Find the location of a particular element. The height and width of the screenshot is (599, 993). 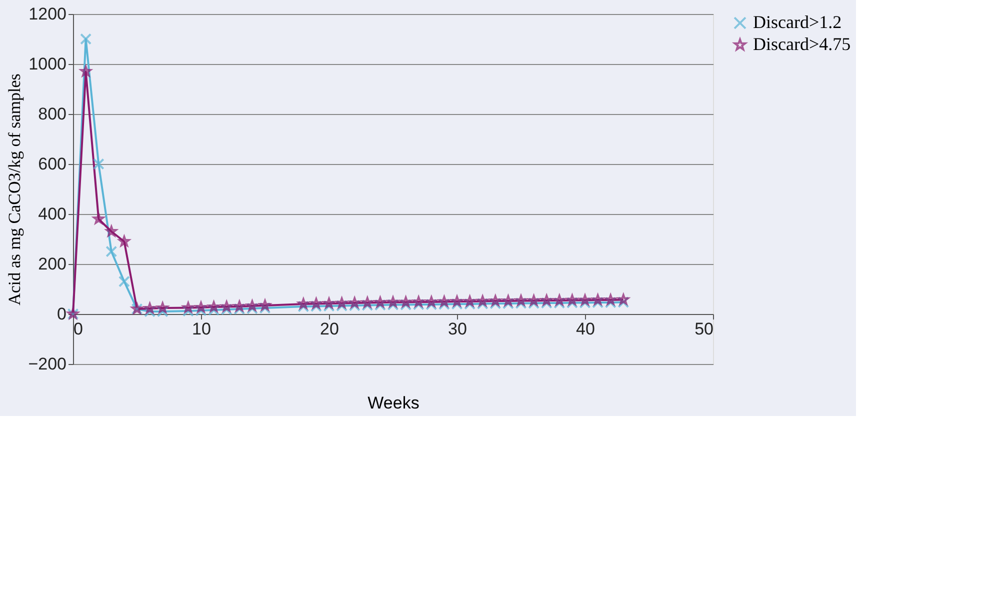

y-tick-label: 600 is located at coordinates (52, 164).